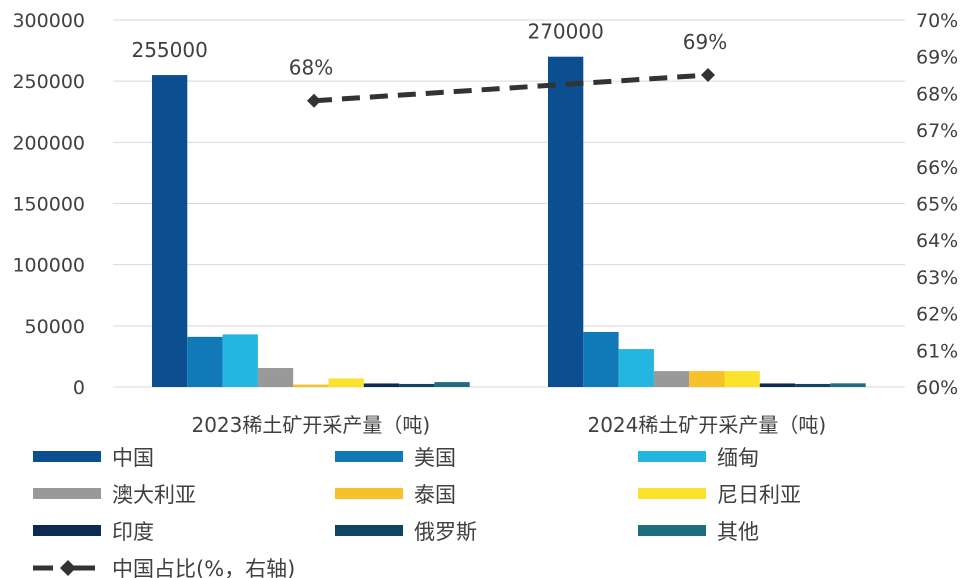  Describe the element at coordinates (759, 495) in the screenshot. I see `legend-label: 尼日利亚` at that location.